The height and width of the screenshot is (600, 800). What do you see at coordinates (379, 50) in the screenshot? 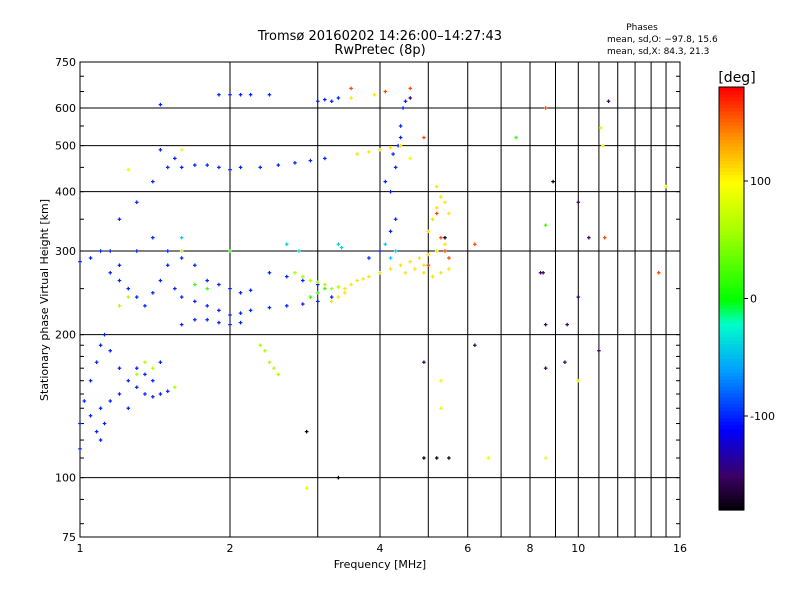
I see `chart-subtitle: RwPretec (8p)` at bounding box center [379, 50].